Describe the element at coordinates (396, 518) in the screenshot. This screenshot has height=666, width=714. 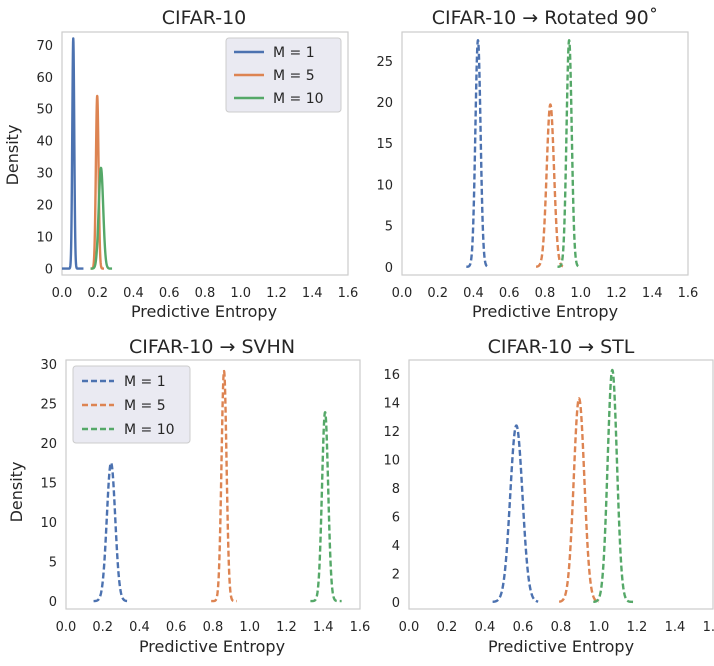
I see `y-tick-label: 6` at that location.